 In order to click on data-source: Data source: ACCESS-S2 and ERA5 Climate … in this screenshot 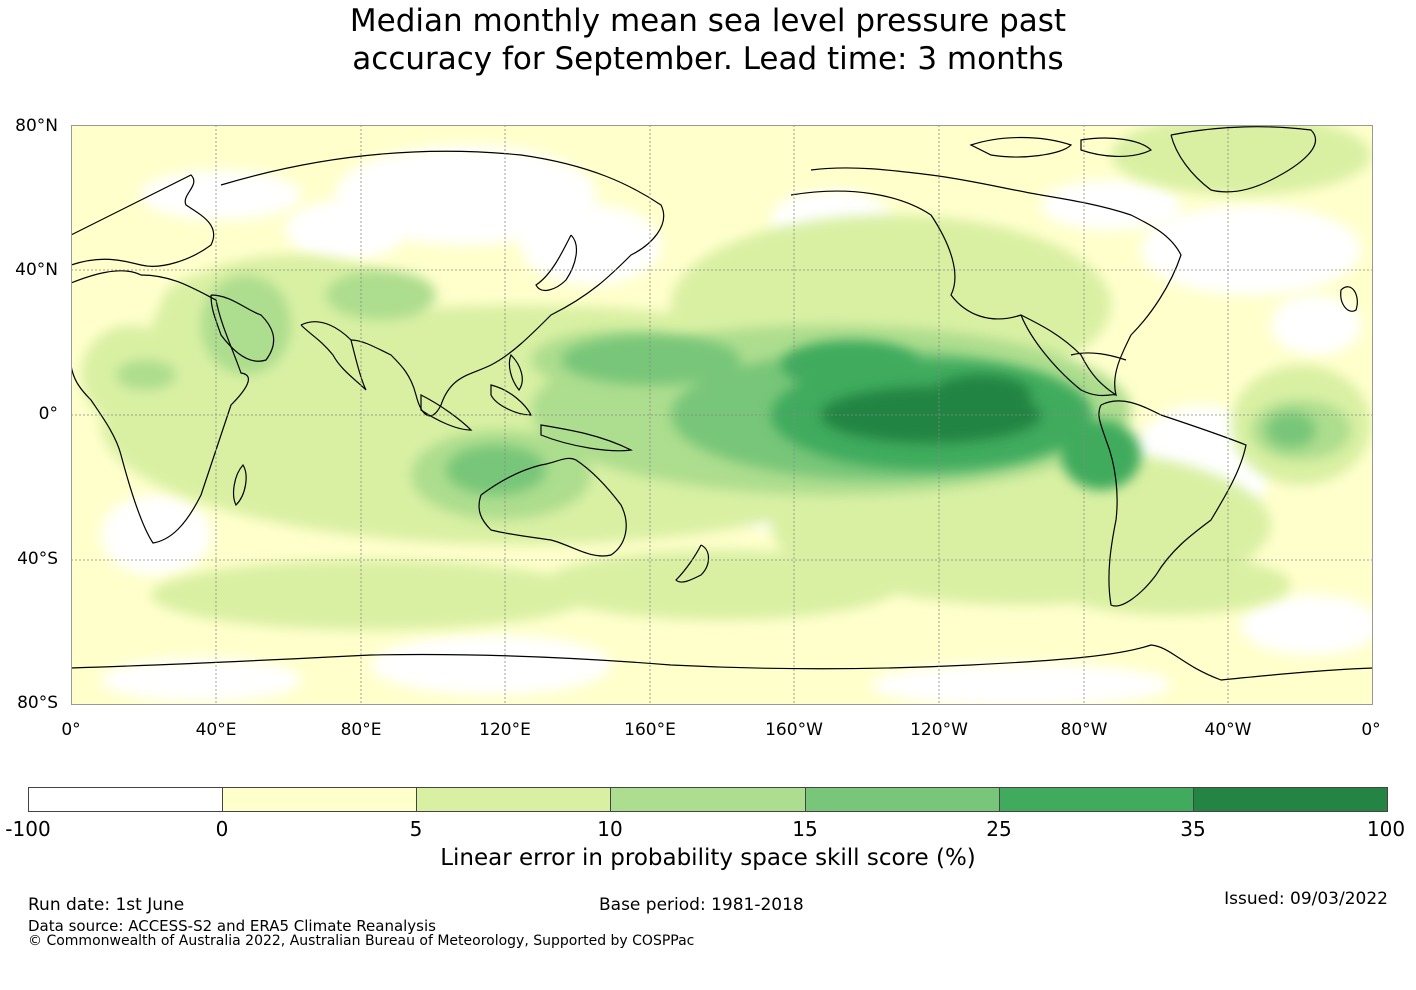, I will do `click(232, 926)`.